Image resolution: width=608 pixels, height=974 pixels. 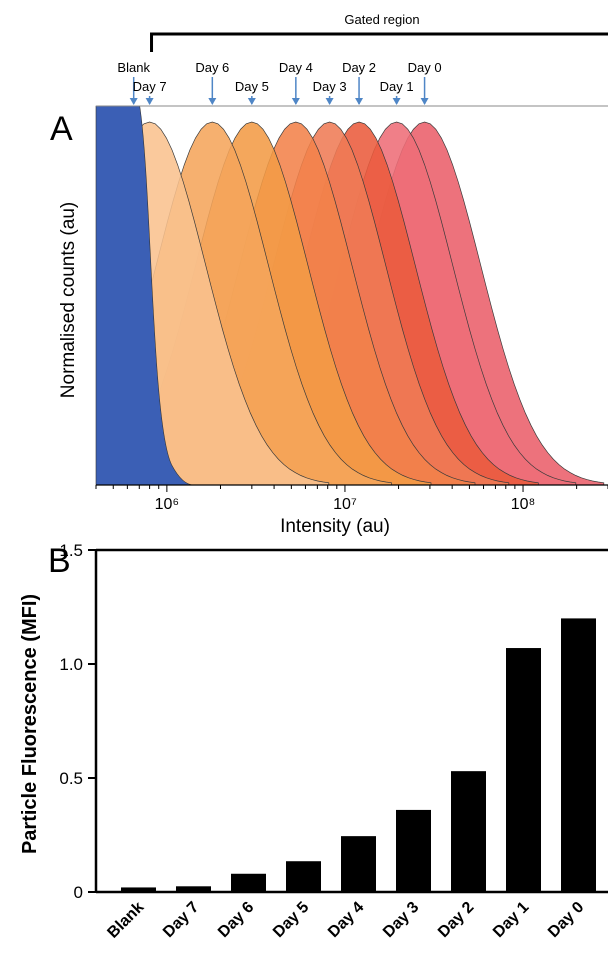 I want to click on category-label: Day 4, so click(x=346, y=920).